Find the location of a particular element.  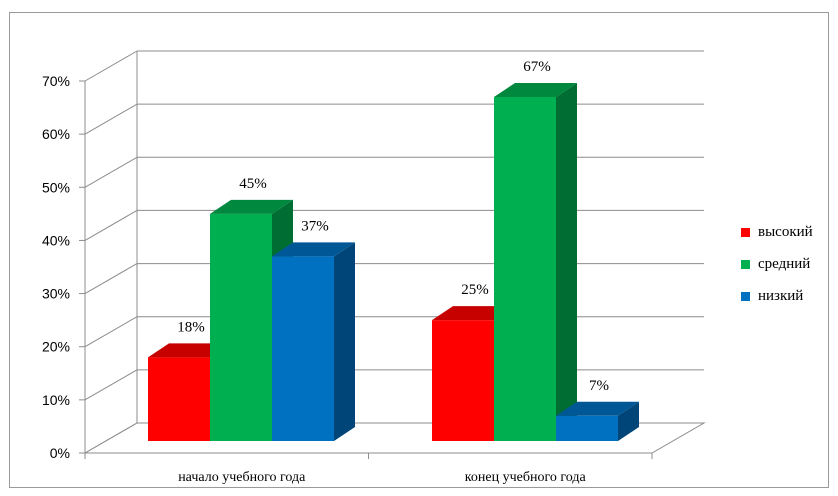

legend-item-high: высокий is located at coordinates (777, 232).